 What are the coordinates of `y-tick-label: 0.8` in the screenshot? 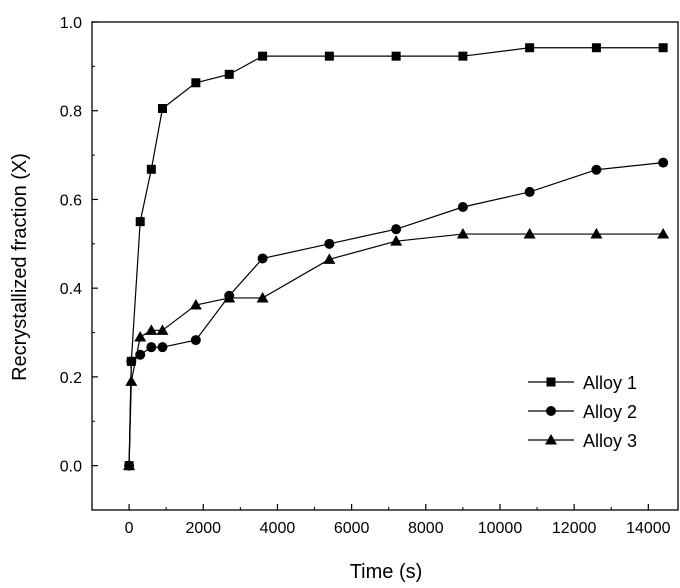 It's located at (71, 112).